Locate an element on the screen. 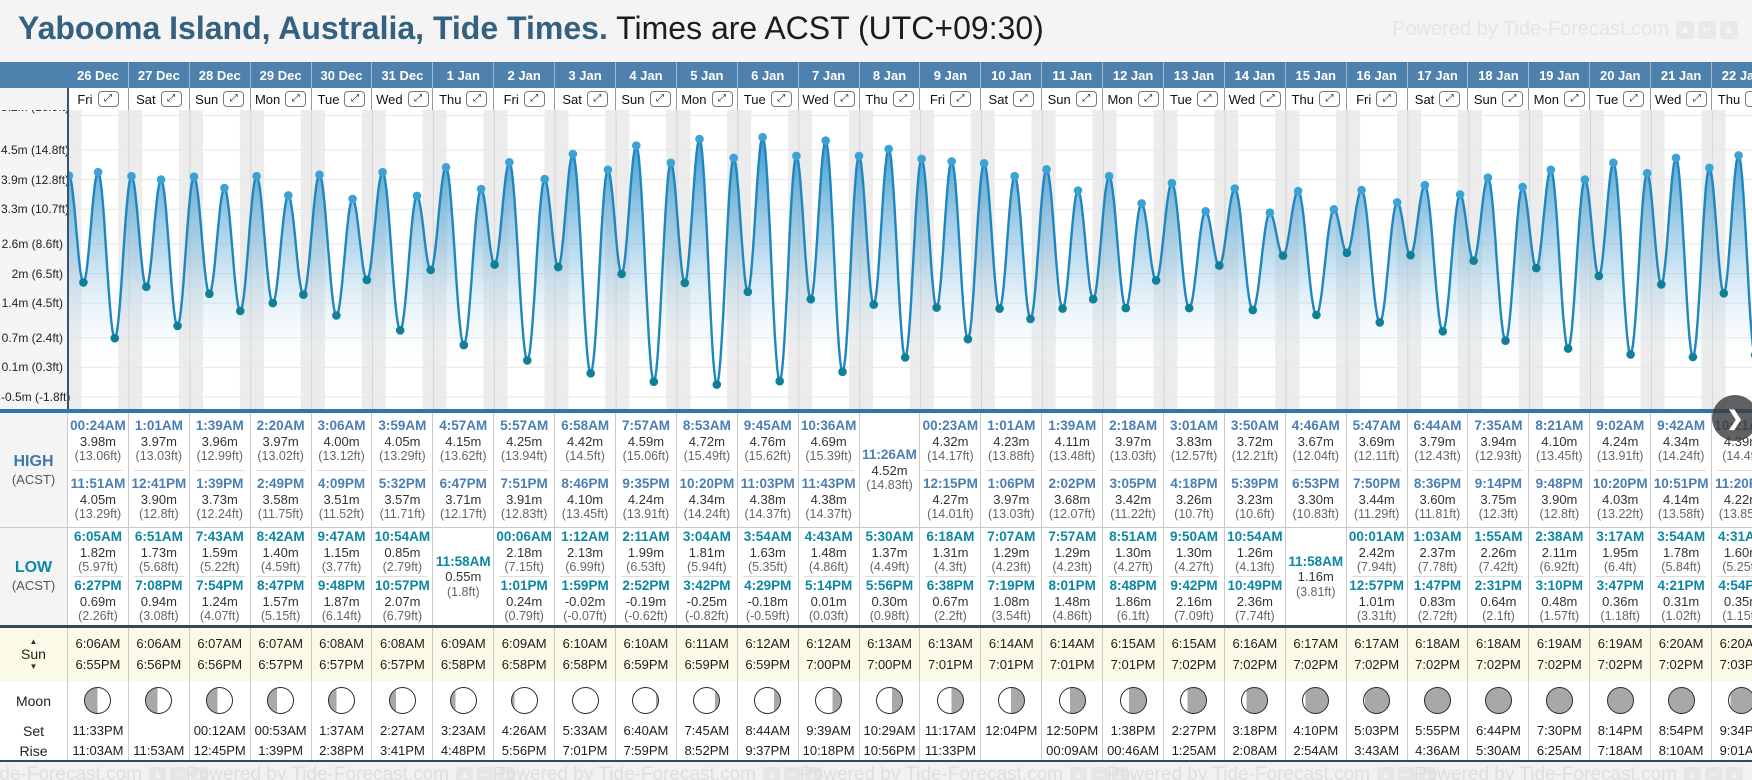 This screenshot has height=780, width=1752. tide-height-ft: (13.03ft) is located at coordinates (159, 456).